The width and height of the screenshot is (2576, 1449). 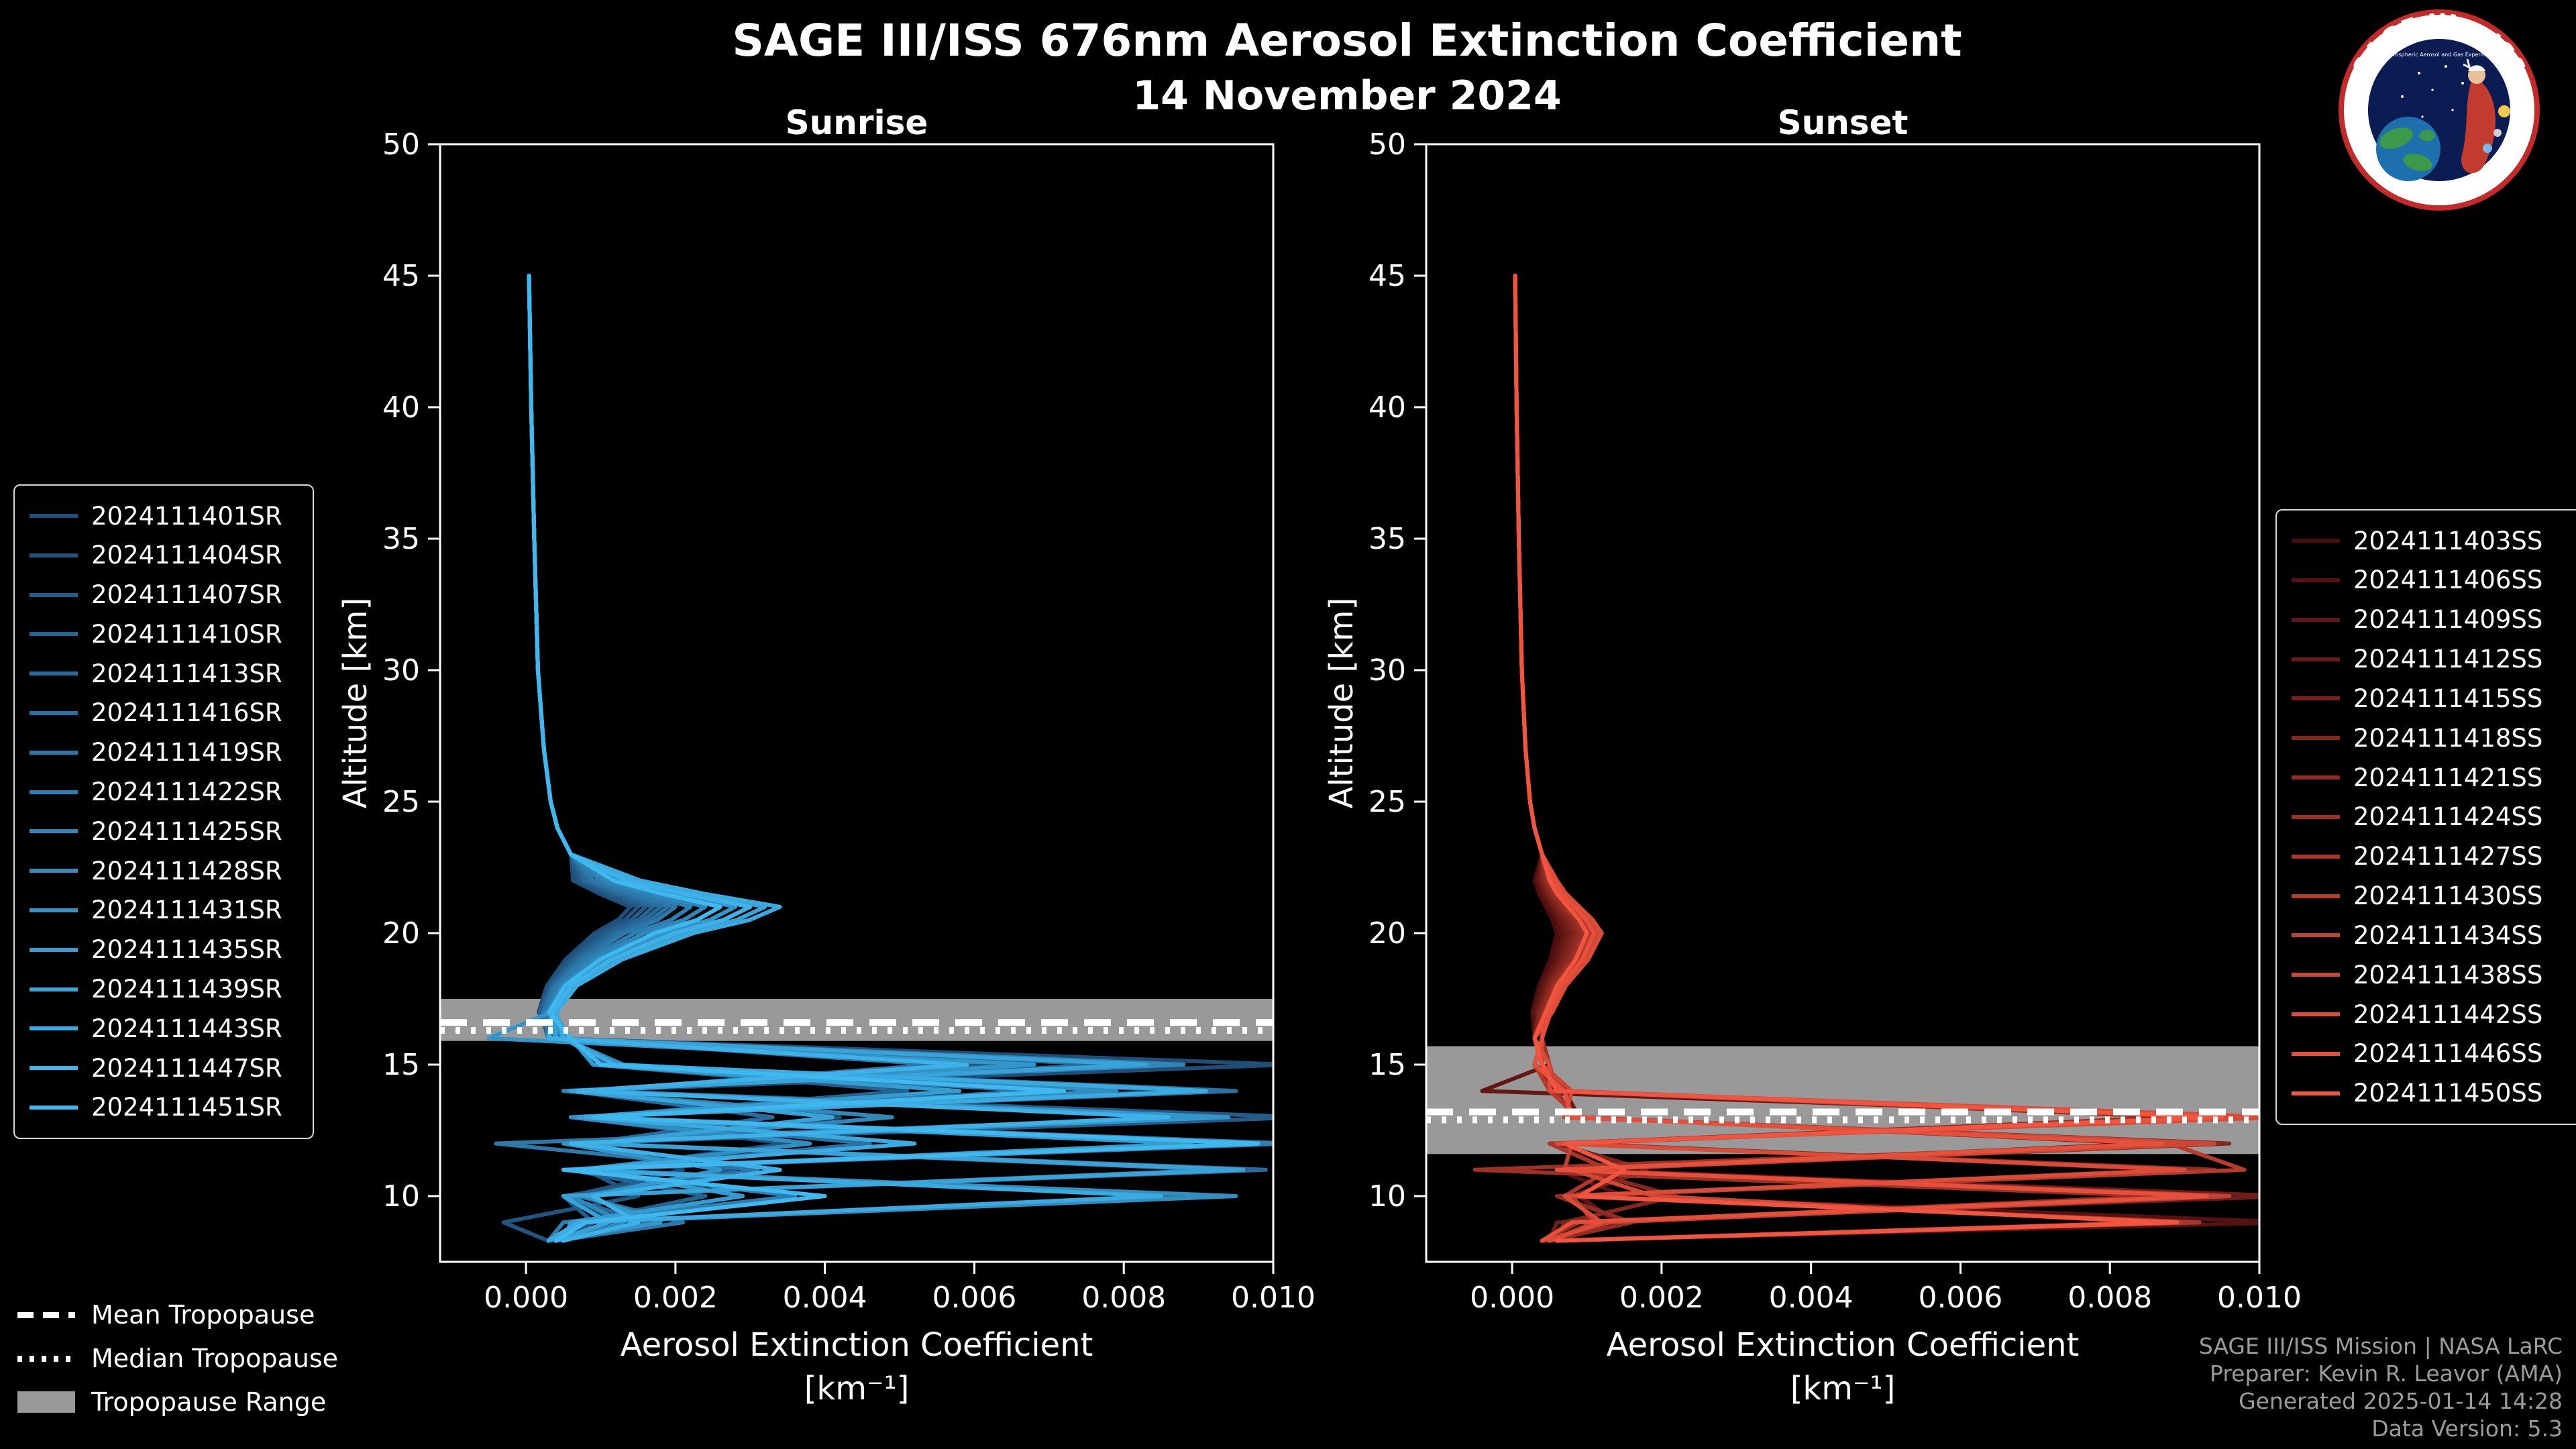 I want to click on legend-event-label: 2024111442SS, so click(x=2448, y=1014).